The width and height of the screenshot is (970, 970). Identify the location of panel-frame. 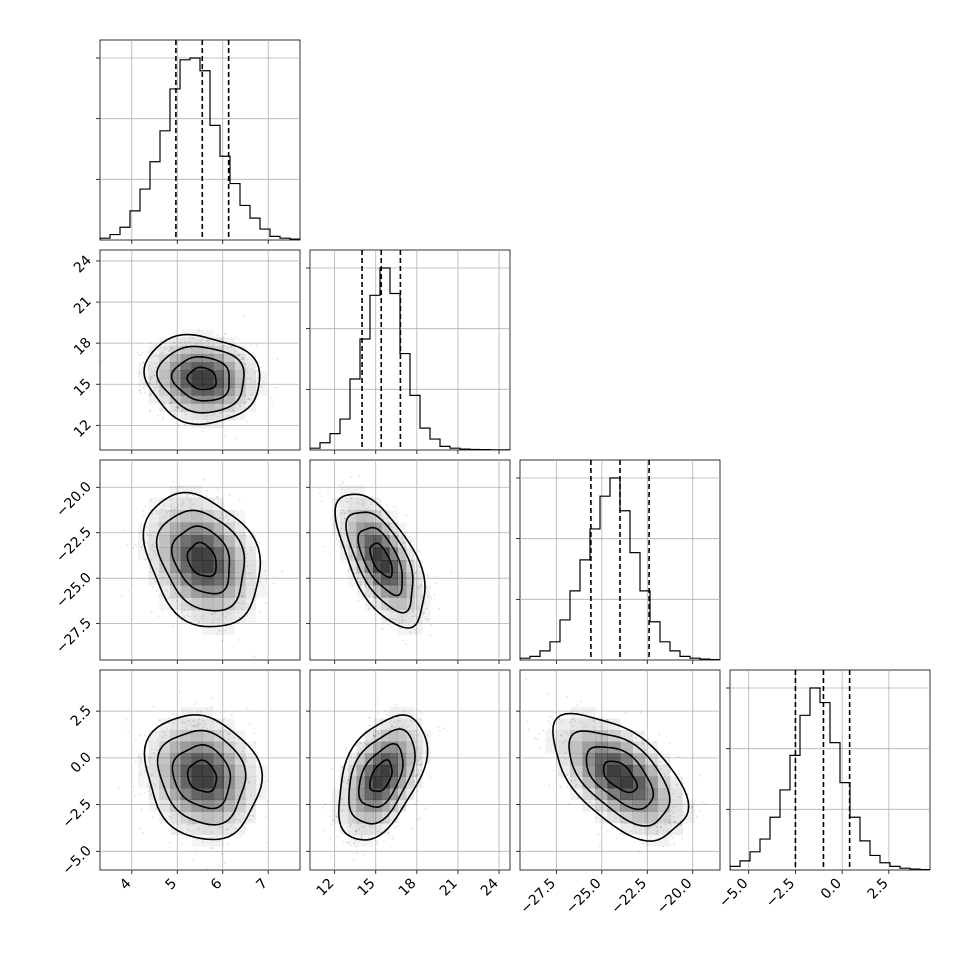
(200, 350).